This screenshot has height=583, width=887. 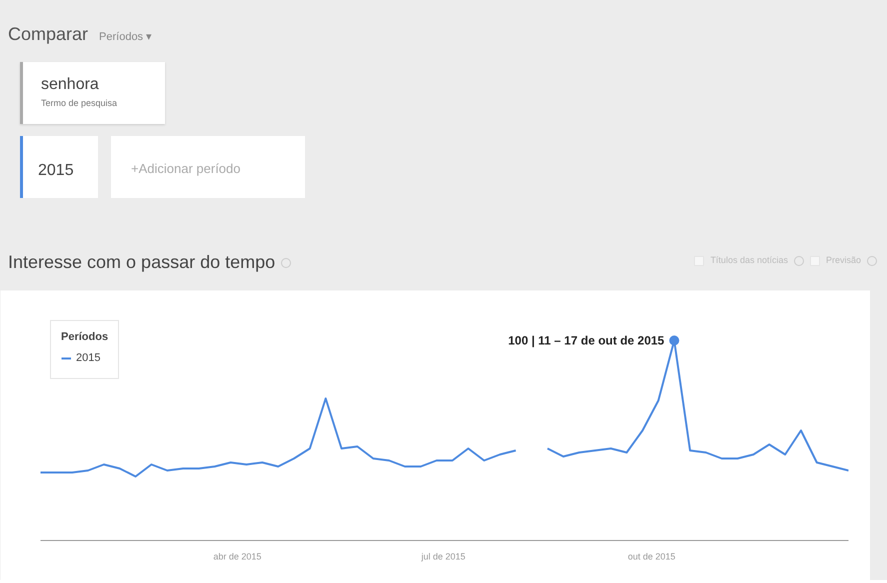 What do you see at coordinates (142, 262) in the screenshot?
I see `chart-title: Interesse com o passar do tempo` at bounding box center [142, 262].